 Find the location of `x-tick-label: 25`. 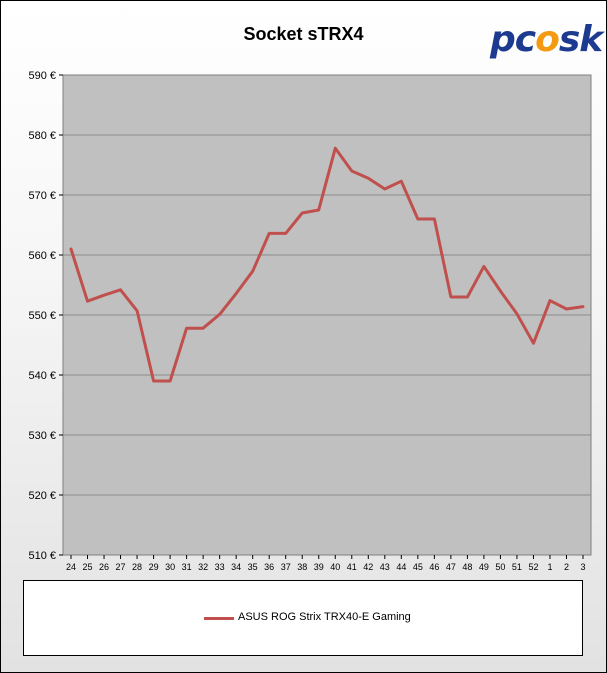

x-tick-label: 25 is located at coordinates (88, 567).